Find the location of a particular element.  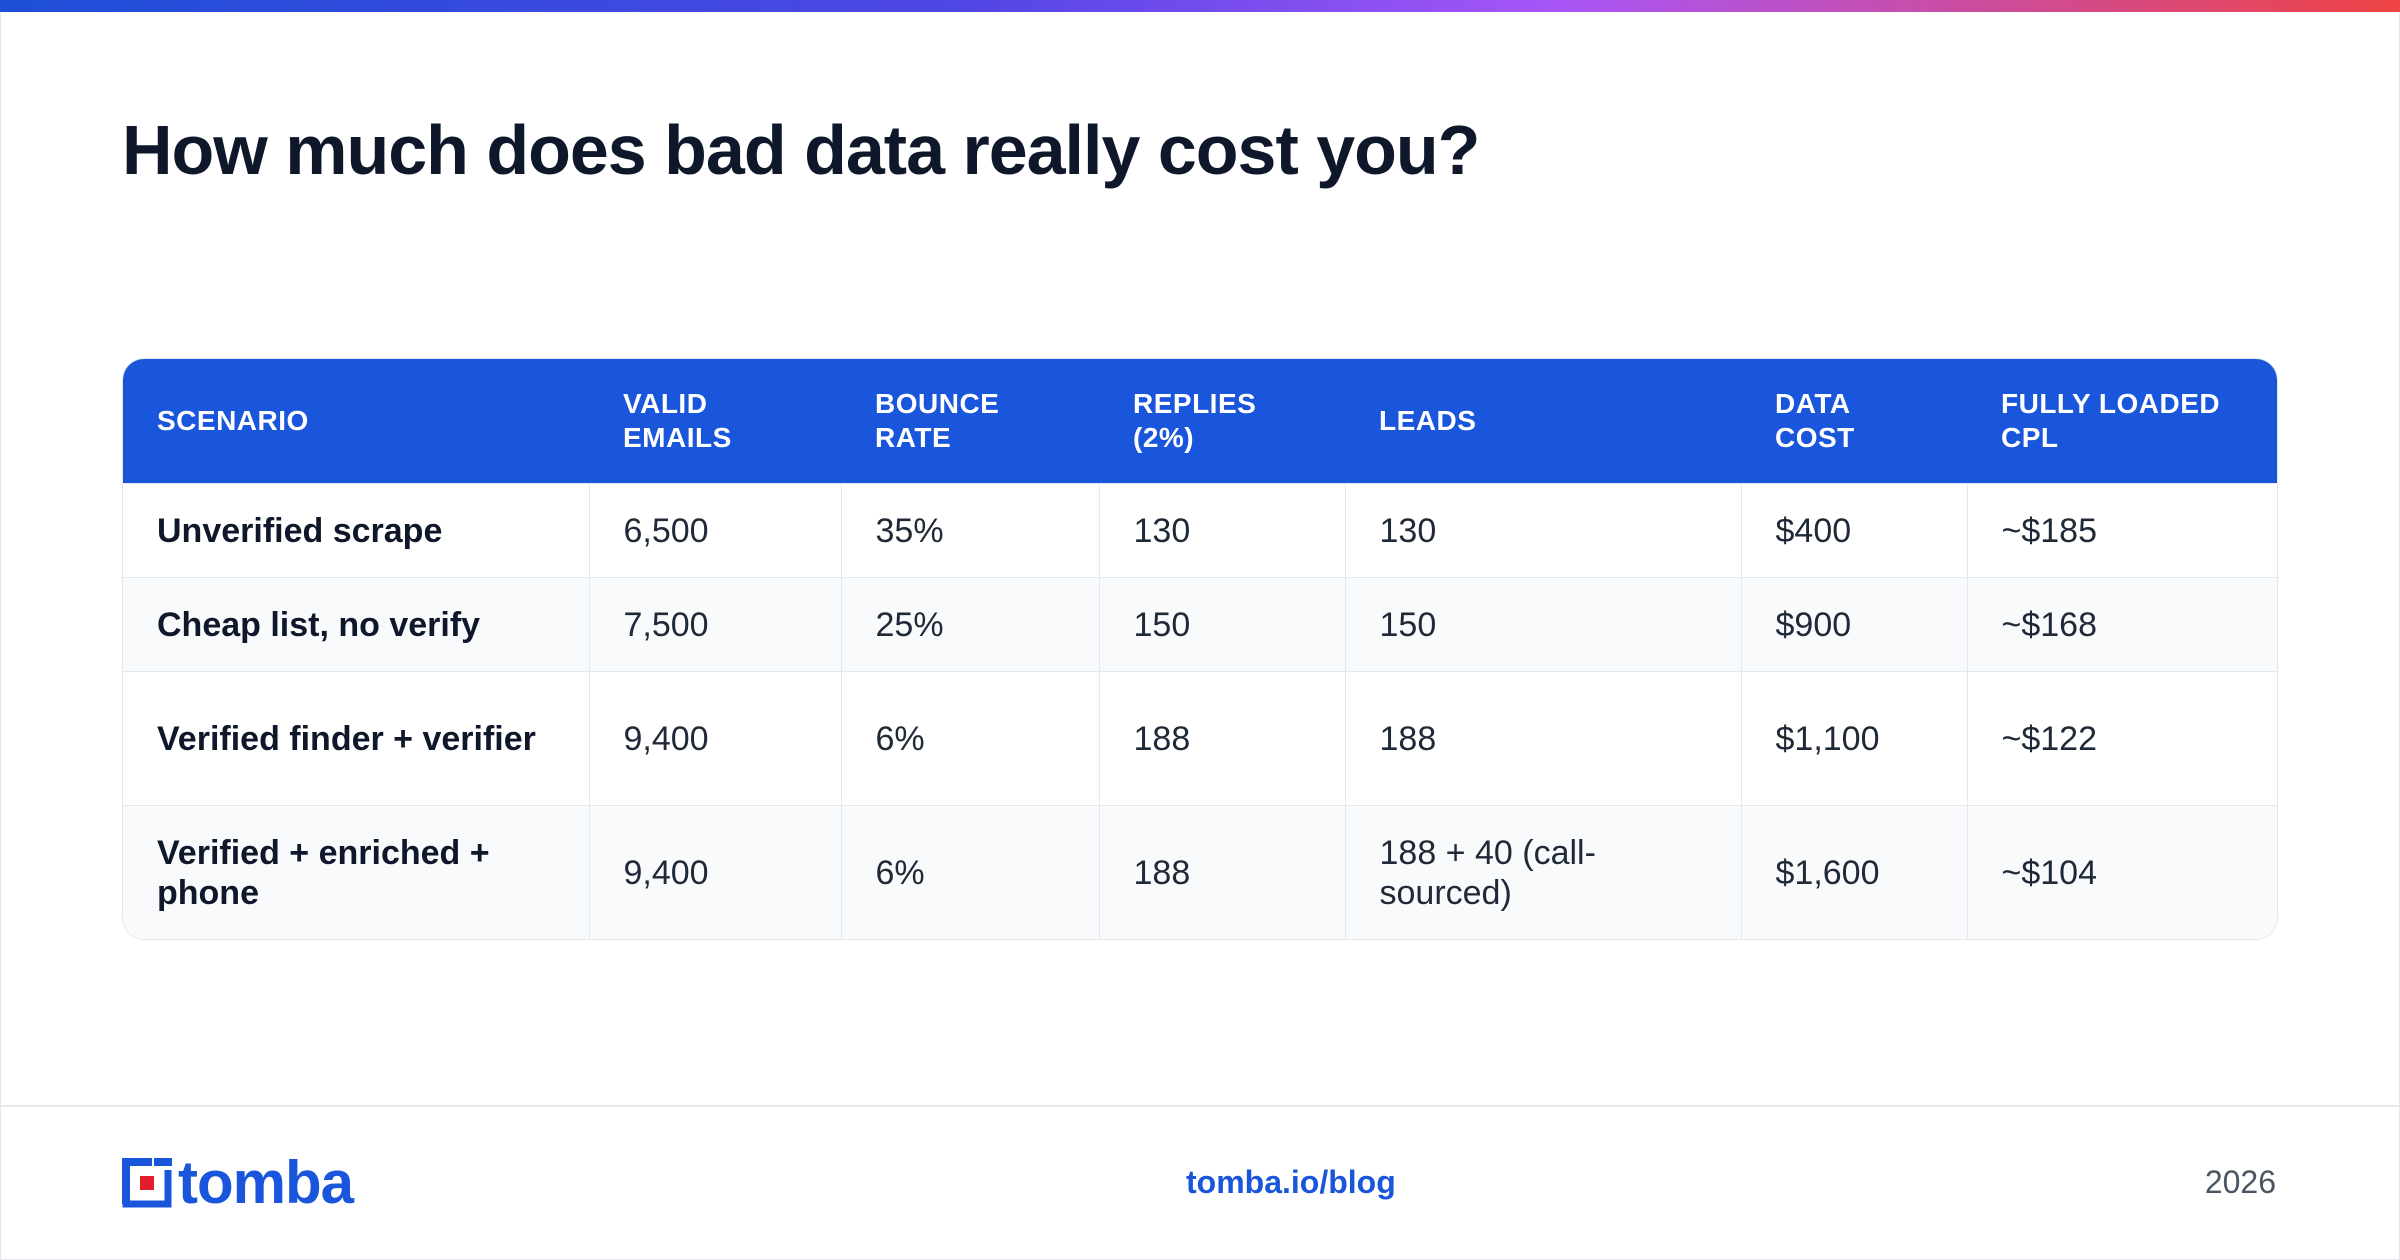

cell-cpl: ~$168 is located at coordinates (2121, 624).